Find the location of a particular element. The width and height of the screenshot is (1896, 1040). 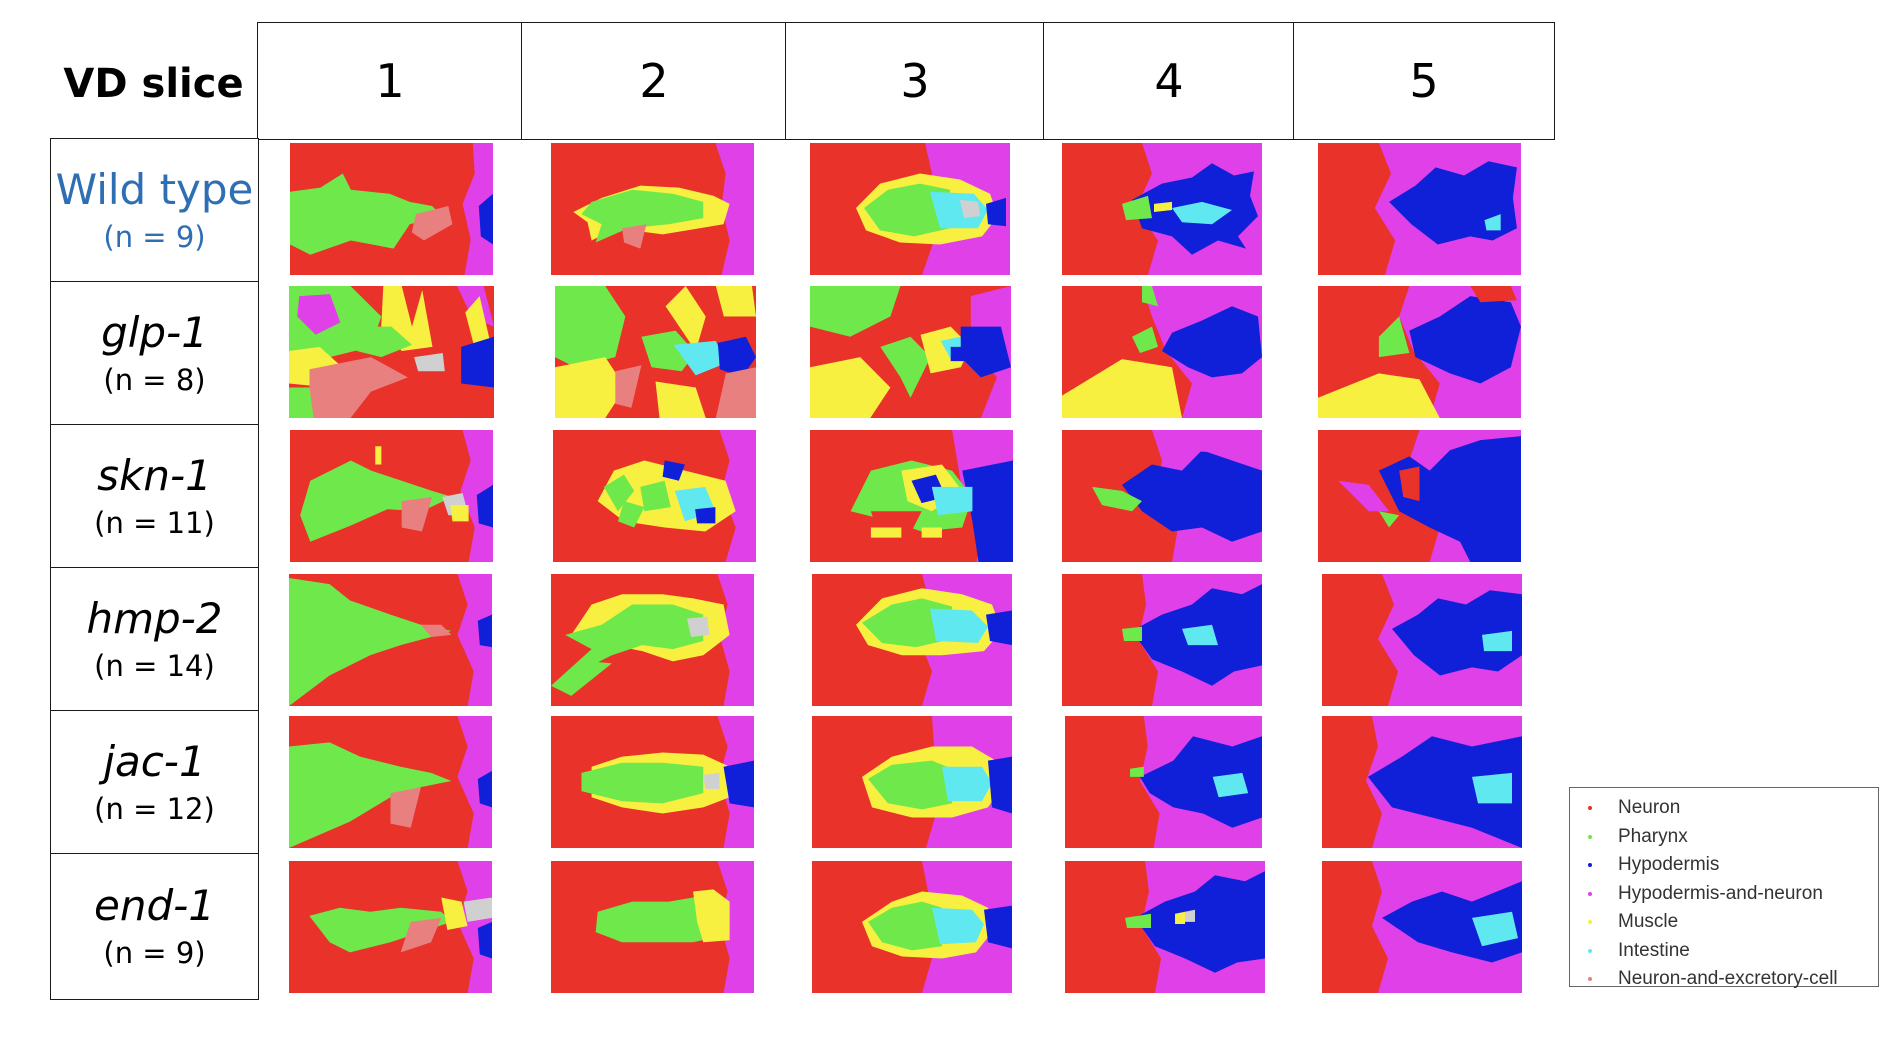

row-header-hmp-2: hmp-2 (n = 14) is located at coordinates (154, 639).